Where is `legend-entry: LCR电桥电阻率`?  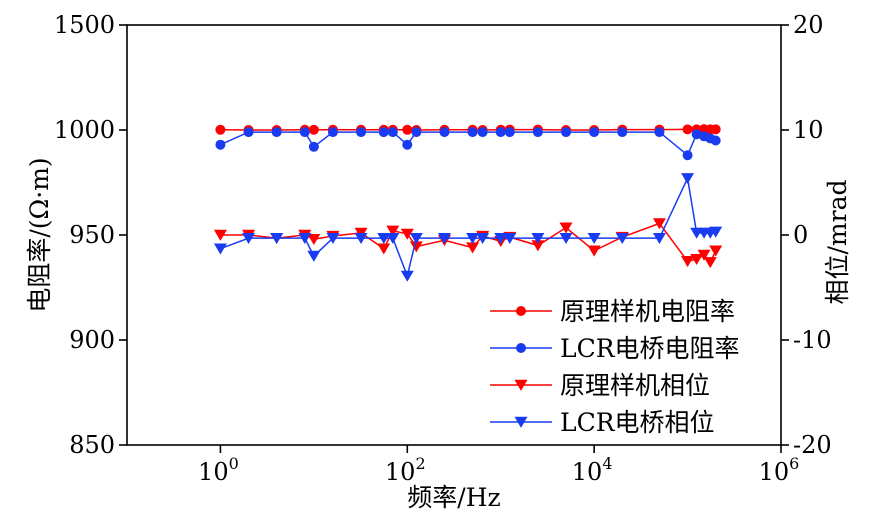
legend-entry: LCR电桥电阻率 is located at coordinates (615, 348).